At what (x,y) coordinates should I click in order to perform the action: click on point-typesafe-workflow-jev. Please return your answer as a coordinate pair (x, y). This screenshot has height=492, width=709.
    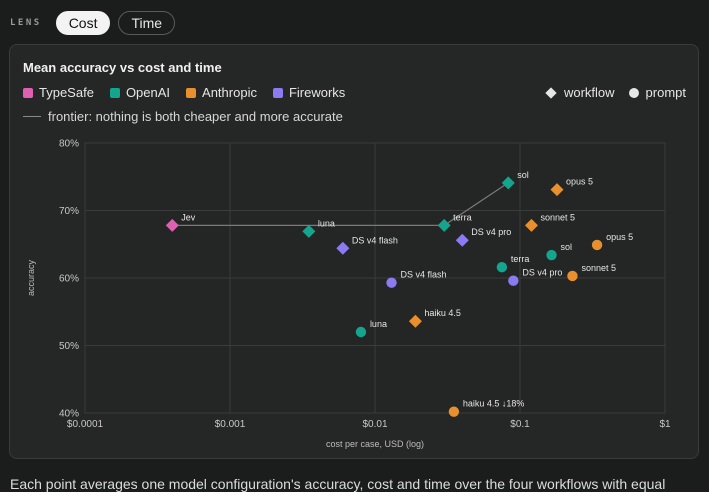
    Looking at the image, I should click on (172, 225).